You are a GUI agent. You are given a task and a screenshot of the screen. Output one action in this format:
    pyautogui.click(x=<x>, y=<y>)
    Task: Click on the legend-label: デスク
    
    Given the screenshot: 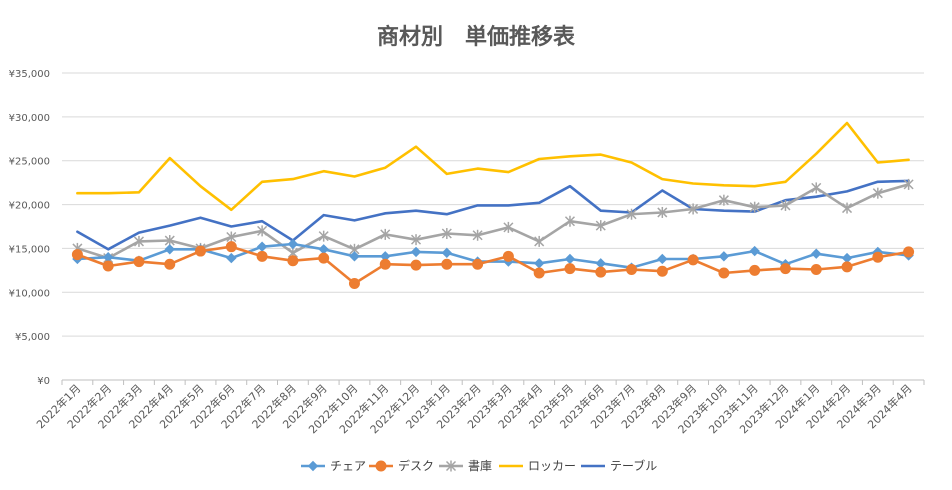 What is the action you would take?
    pyautogui.click(x=416, y=465)
    